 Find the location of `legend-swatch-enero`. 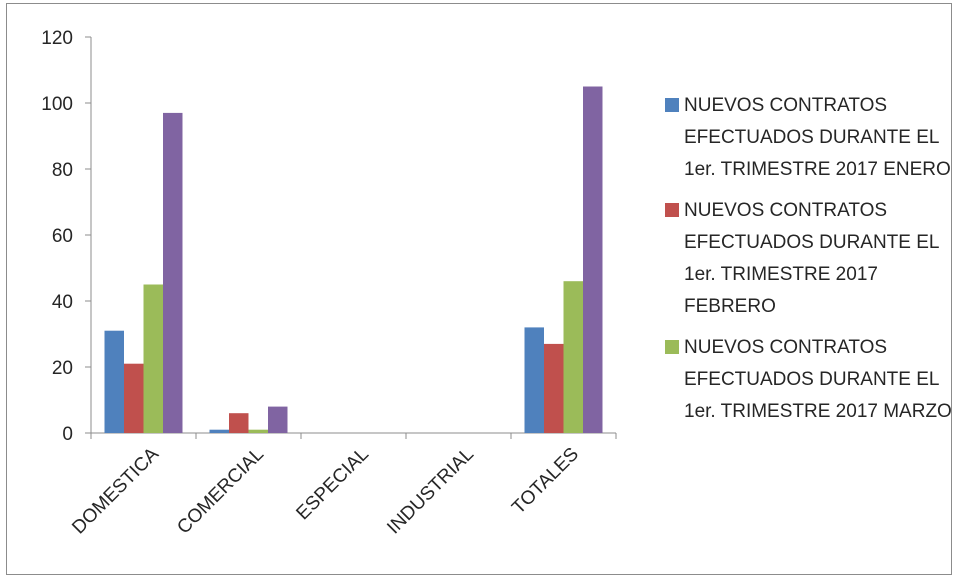

legend-swatch-enero is located at coordinates (672, 105).